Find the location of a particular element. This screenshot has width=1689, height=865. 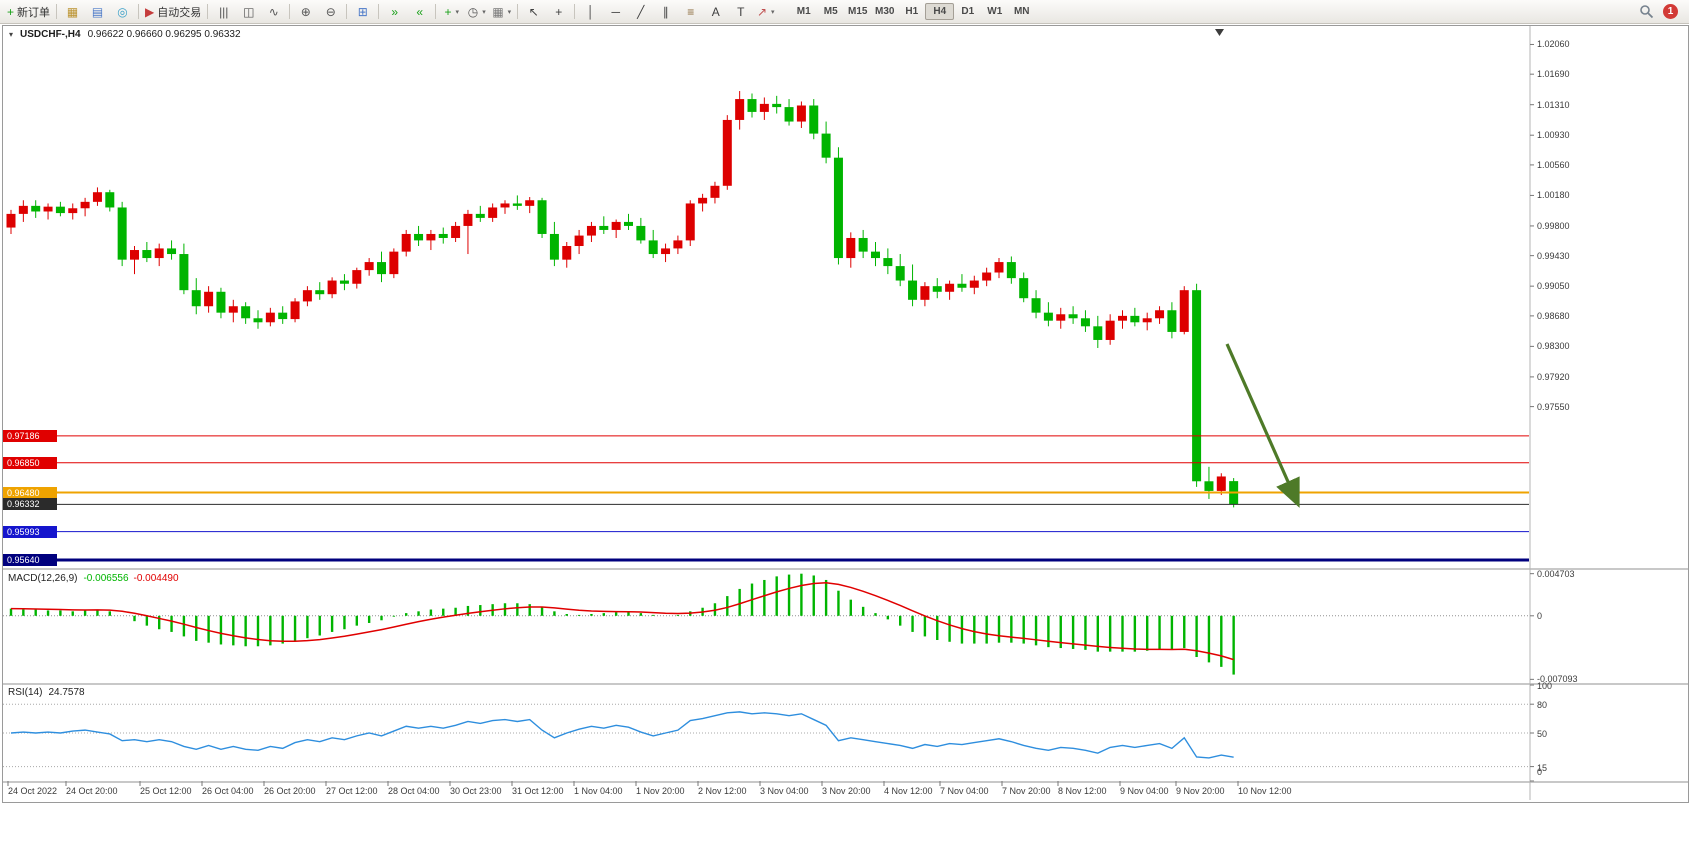

chart-symbol-period: USDCHF-,H4 is located at coordinates (50, 34).